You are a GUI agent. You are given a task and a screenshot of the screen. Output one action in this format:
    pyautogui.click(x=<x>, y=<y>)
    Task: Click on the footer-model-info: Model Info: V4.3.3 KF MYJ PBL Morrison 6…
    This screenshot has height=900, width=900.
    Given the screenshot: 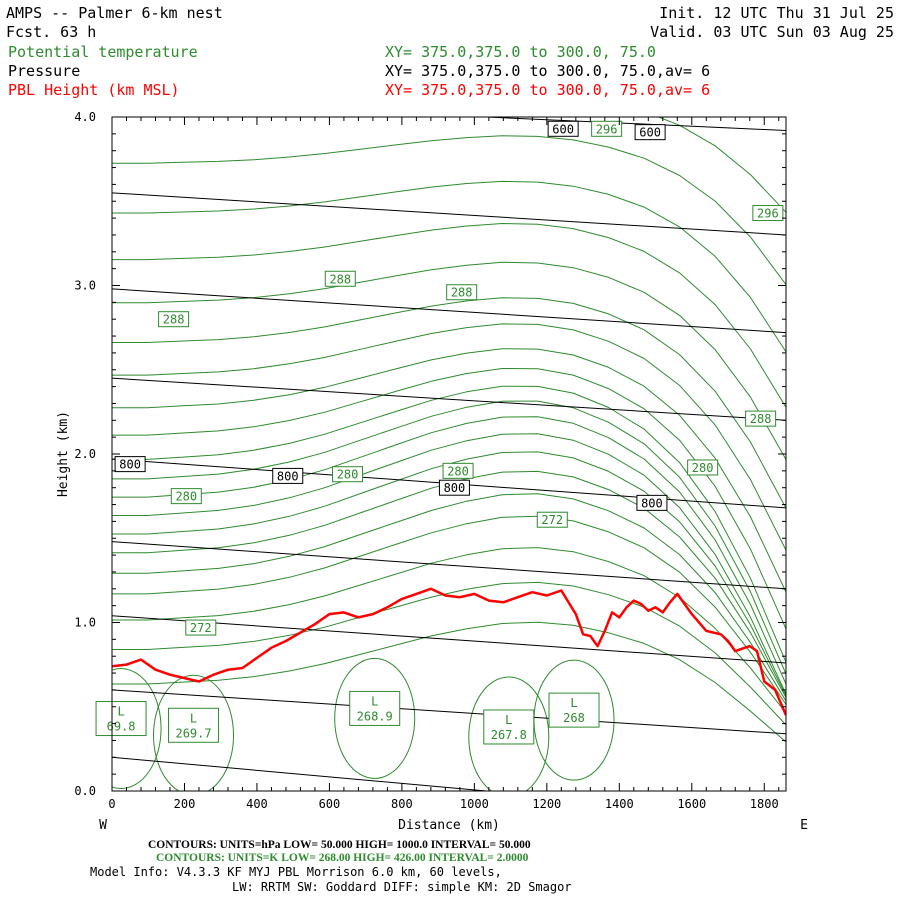 What is the action you would take?
    pyautogui.click(x=296, y=872)
    